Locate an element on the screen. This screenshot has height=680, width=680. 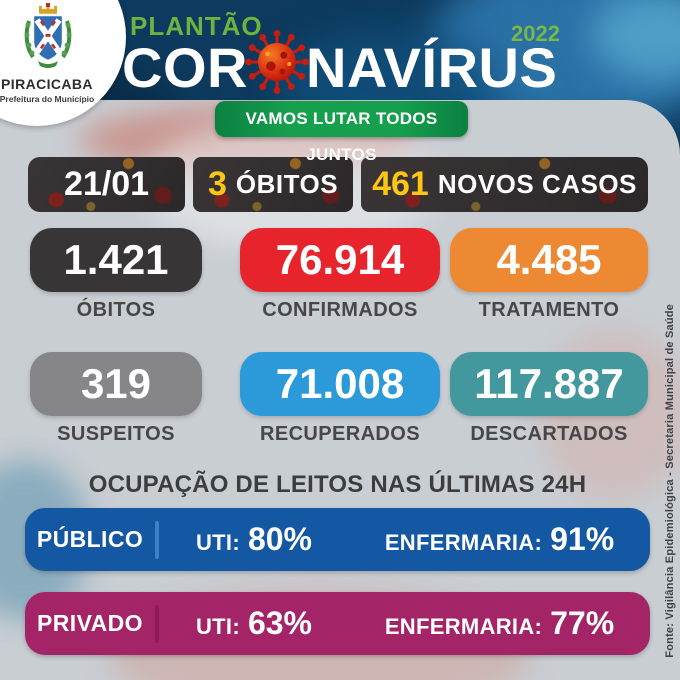
icu-value: 80% is located at coordinates (279, 539).